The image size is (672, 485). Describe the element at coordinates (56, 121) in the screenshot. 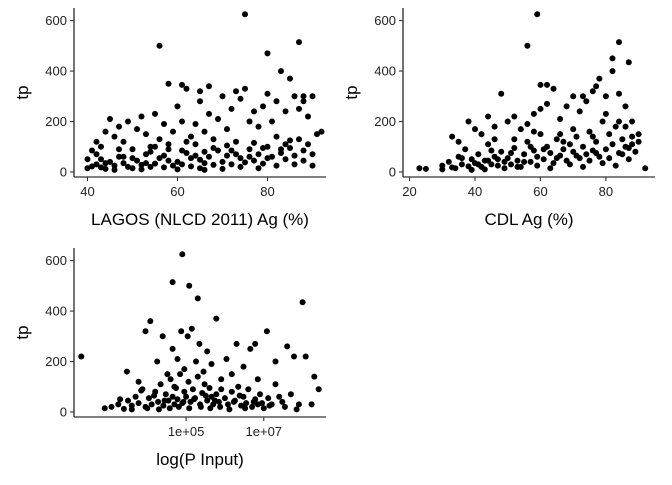

I see `y-tick-label: 200` at that location.